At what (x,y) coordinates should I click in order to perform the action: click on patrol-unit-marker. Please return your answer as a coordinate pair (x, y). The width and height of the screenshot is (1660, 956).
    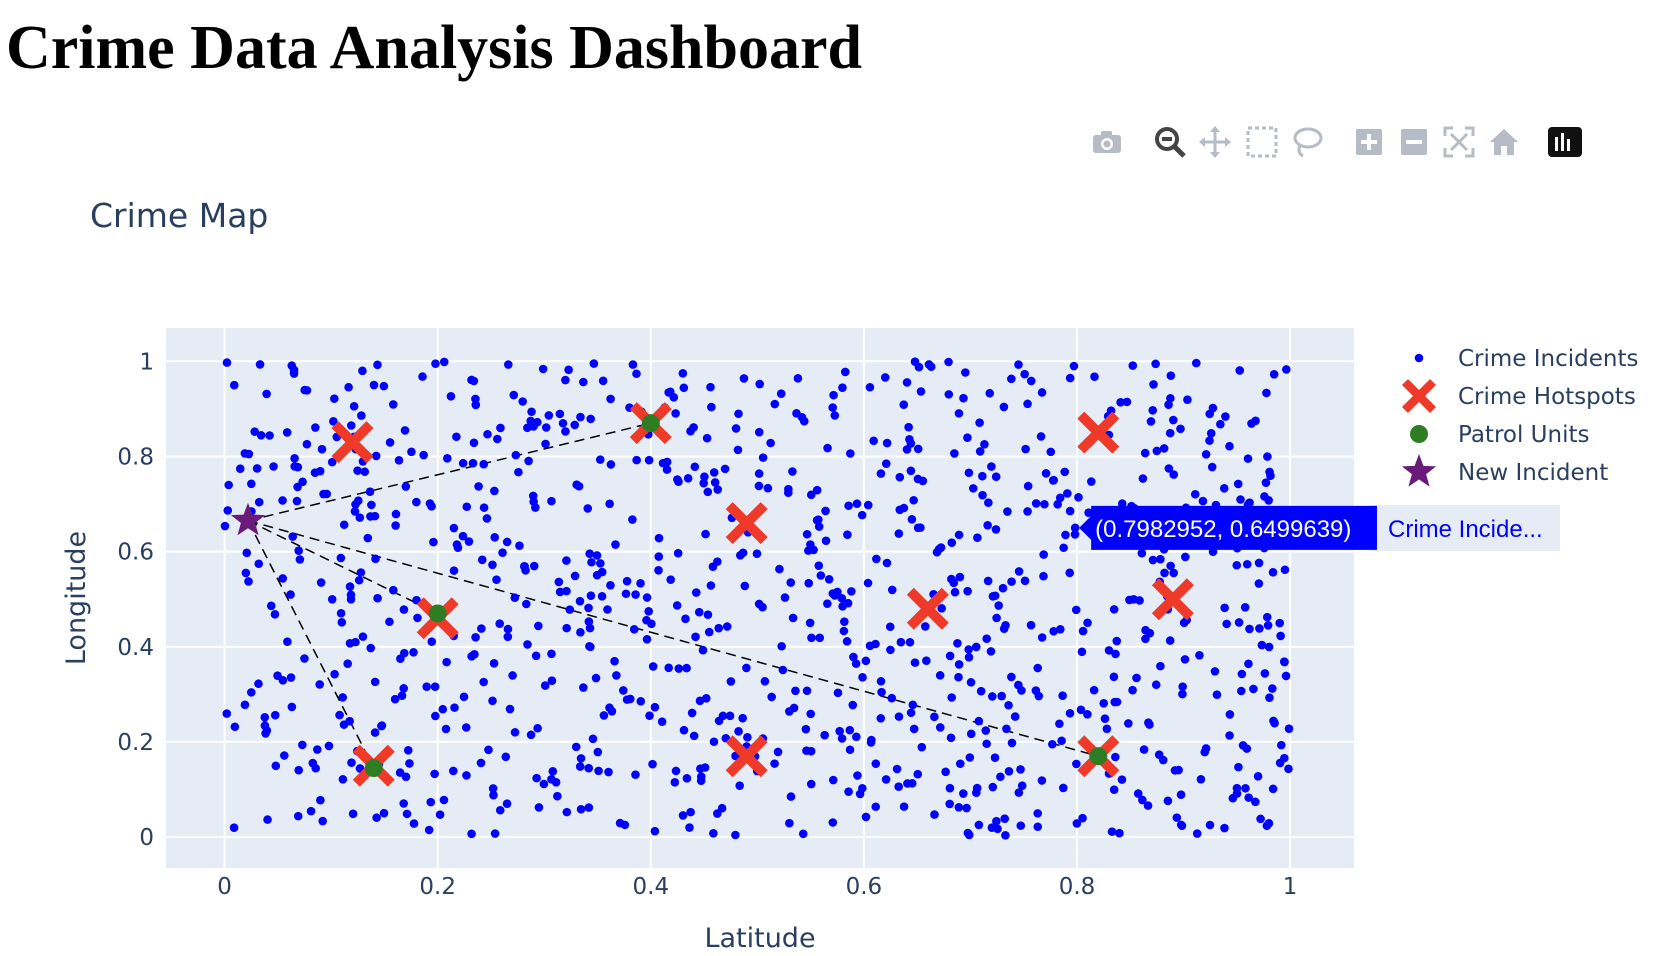
    Looking at the image, I should click on (1098, 756).